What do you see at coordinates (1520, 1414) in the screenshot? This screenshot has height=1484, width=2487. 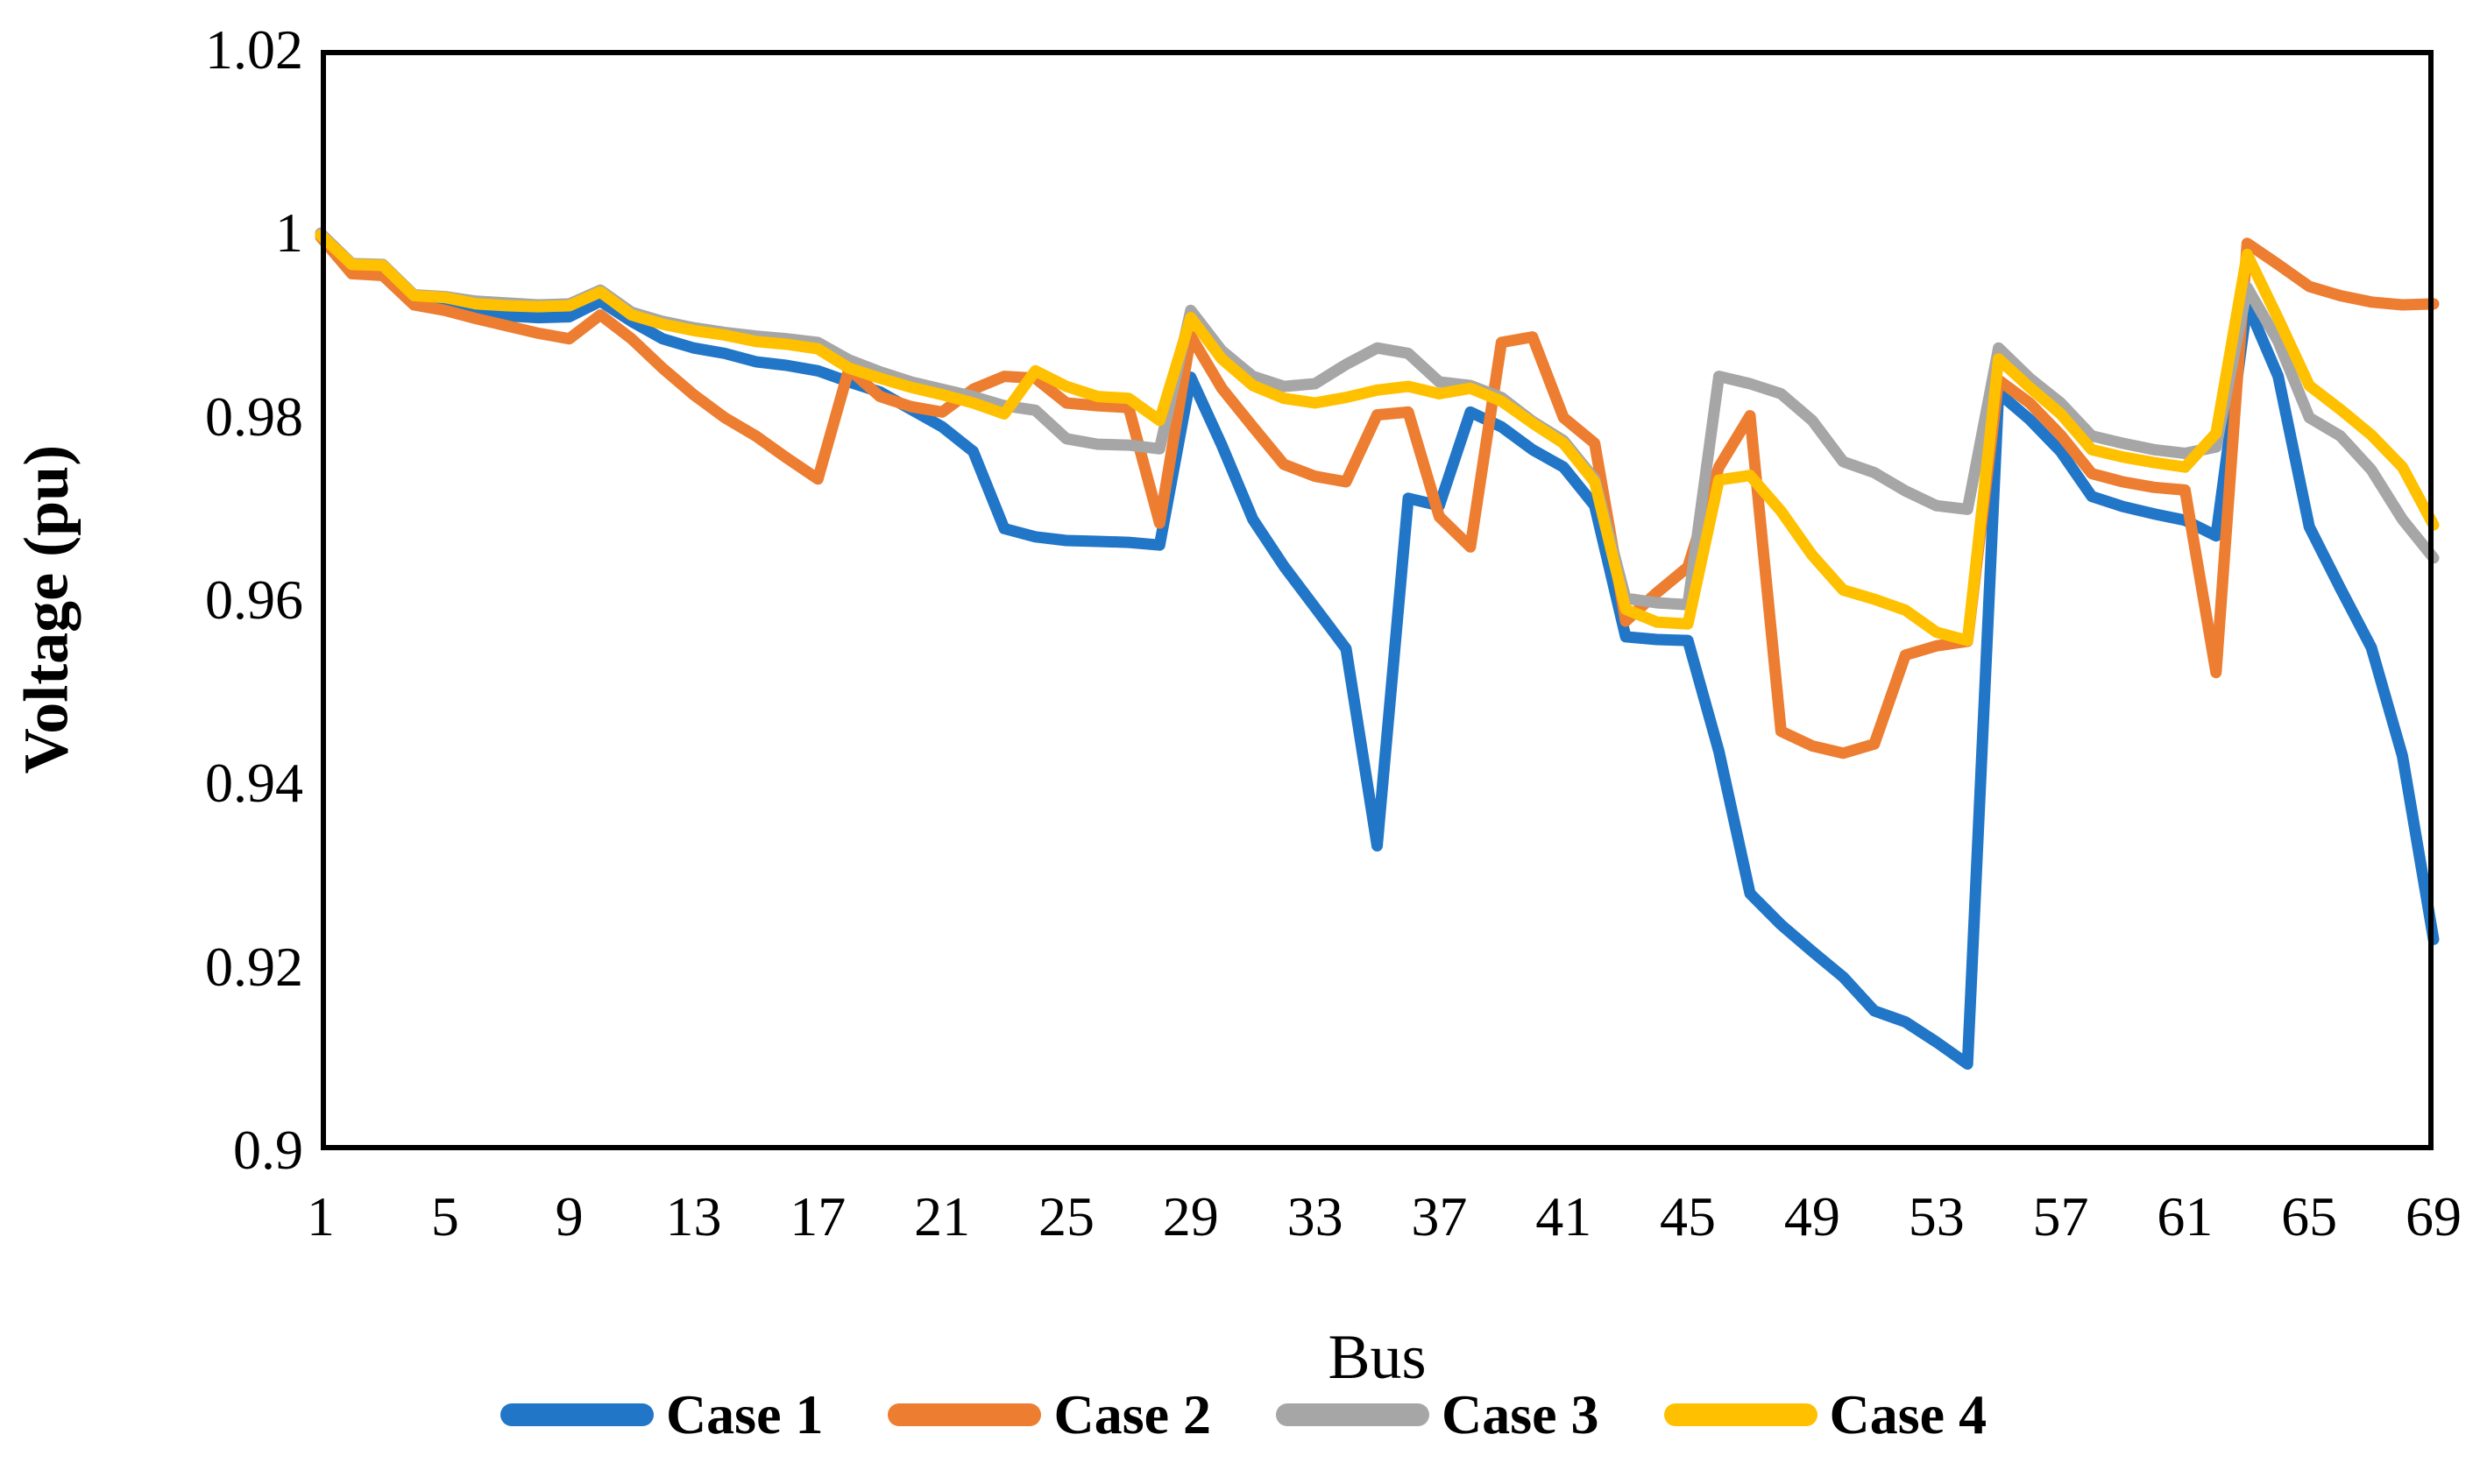 I see `legend-label: Case 3` at bounding box center [1520, 1414].